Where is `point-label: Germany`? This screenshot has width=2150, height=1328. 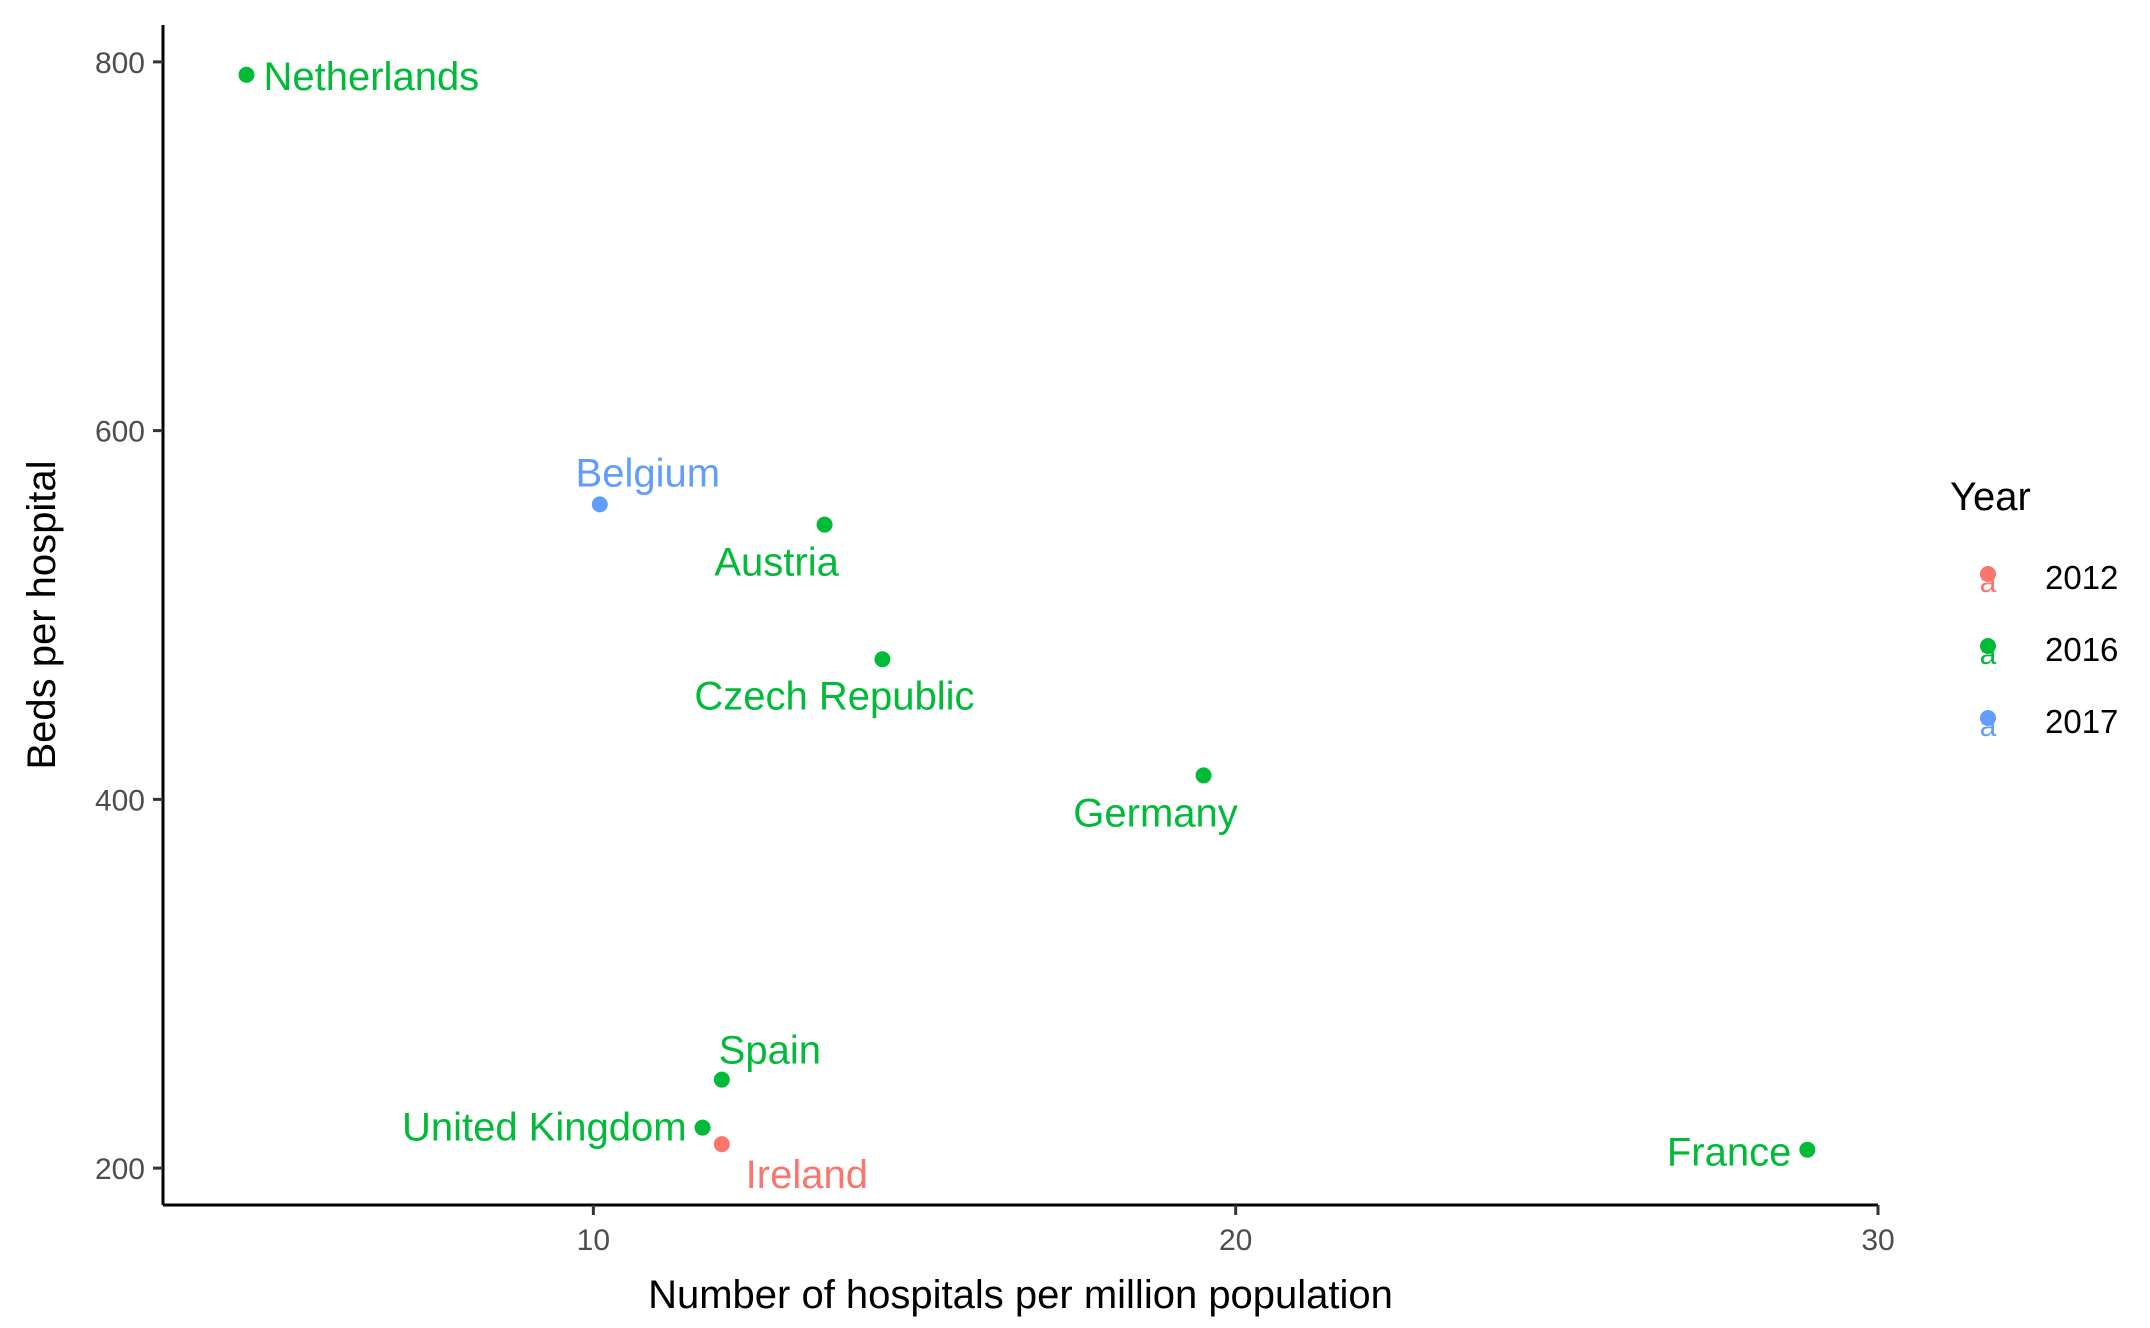 point-label: Germany is located at coordinates (1155, 813).